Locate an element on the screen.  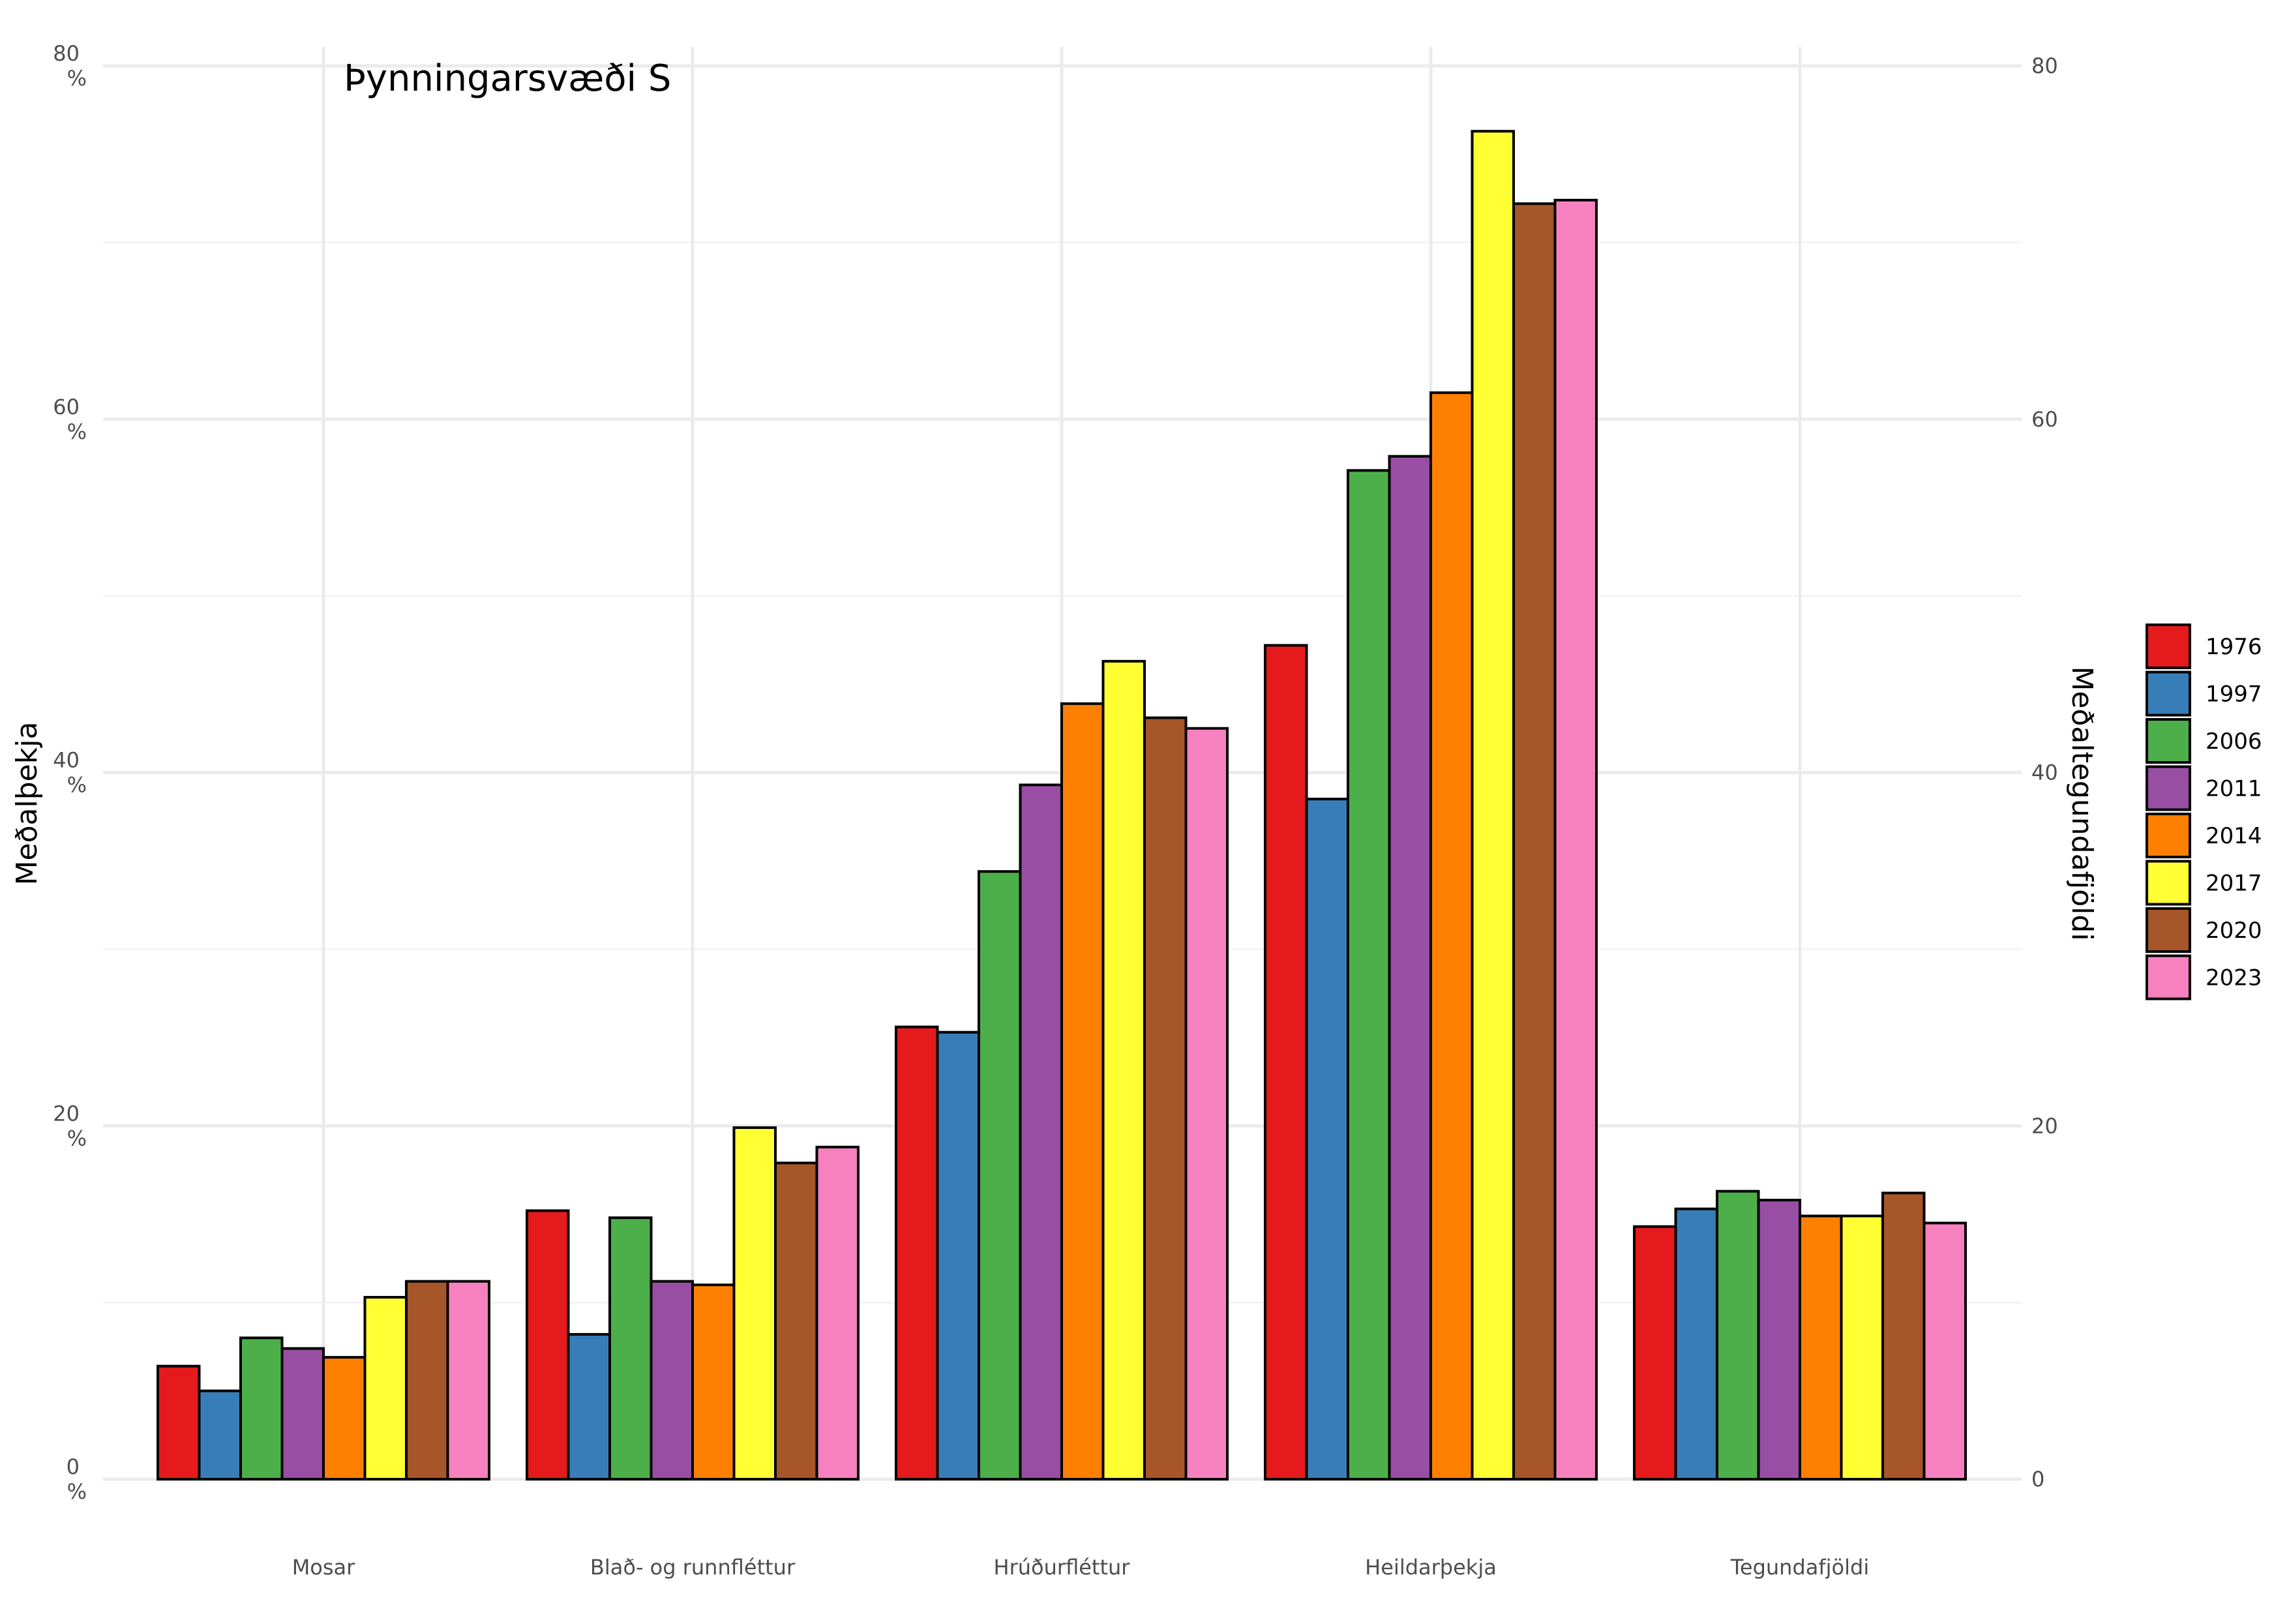
y-tick-label-right: 60 is located at coordinates (2044, 419).